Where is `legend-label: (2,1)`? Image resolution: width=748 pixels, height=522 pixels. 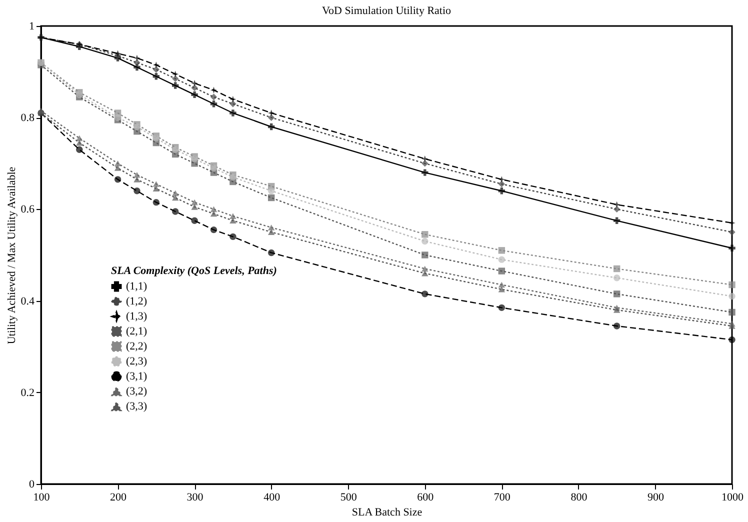 legend-label: (2,1) is located at coordinates (137, 332).